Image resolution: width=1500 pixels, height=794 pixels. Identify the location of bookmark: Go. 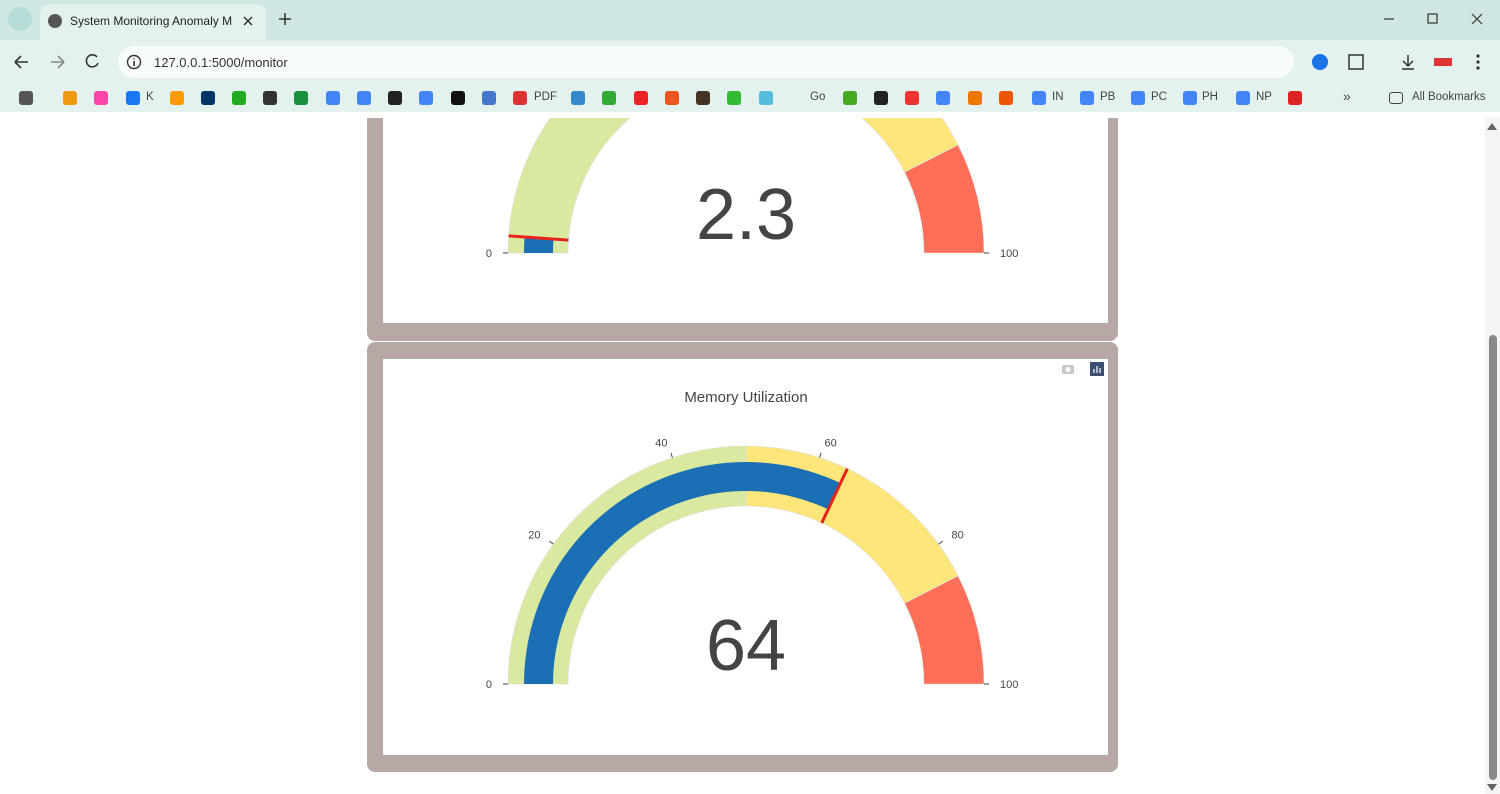
(818, 97).